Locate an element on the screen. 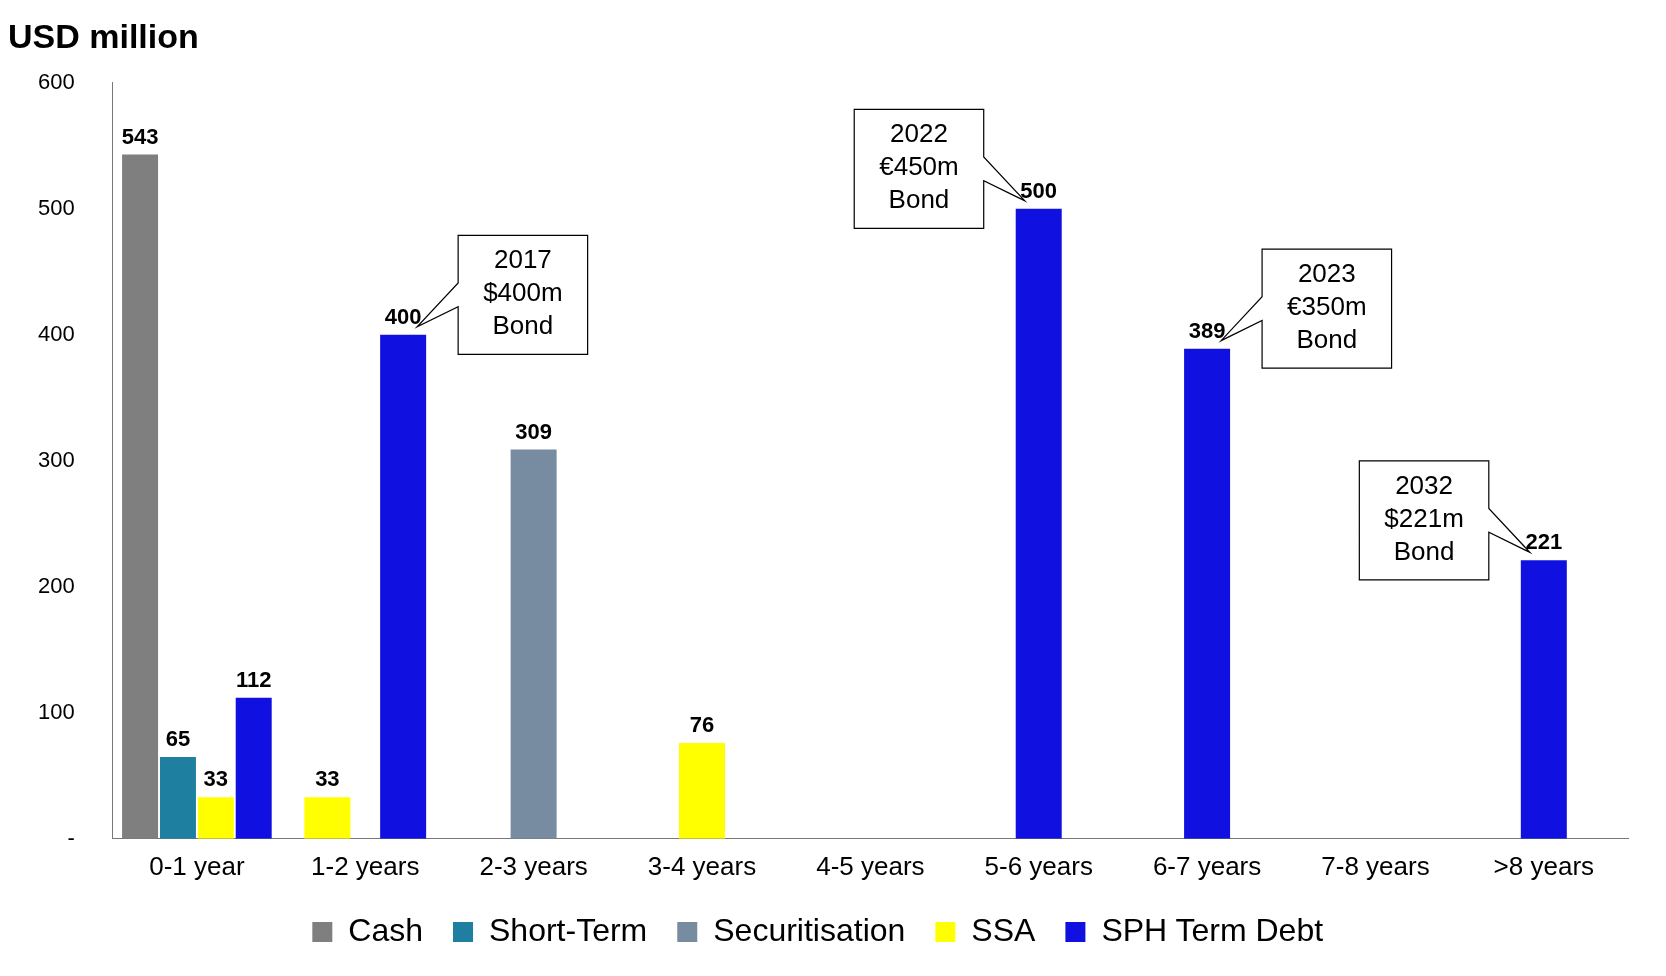 This screenshot has width=1666, height=976. y-tick-label: 500 is located at coordinates (56, 207).